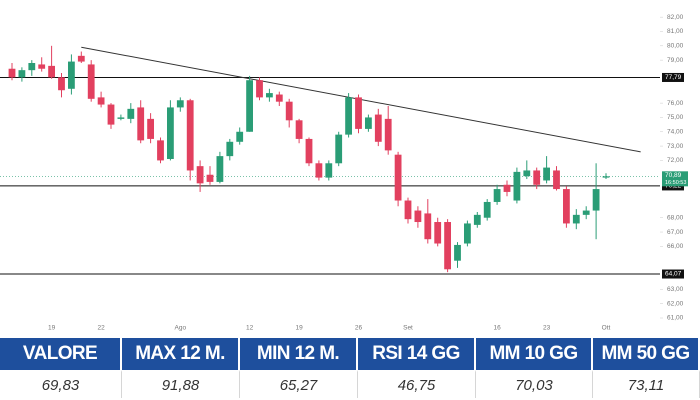 The height and width of the screenshot is (400, 700). I want to click on y-tick-label: 62,00, so click(675, 303).